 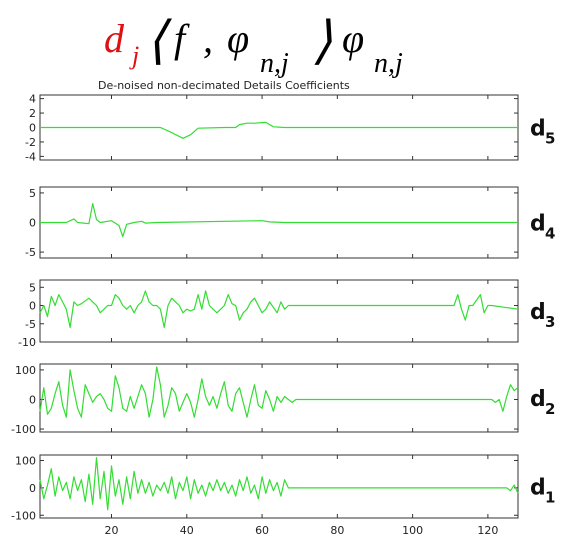 I want to click on formula: d j ⟨ f , φ n,j ⟩ φ n,j, so click(x=253, y=46).